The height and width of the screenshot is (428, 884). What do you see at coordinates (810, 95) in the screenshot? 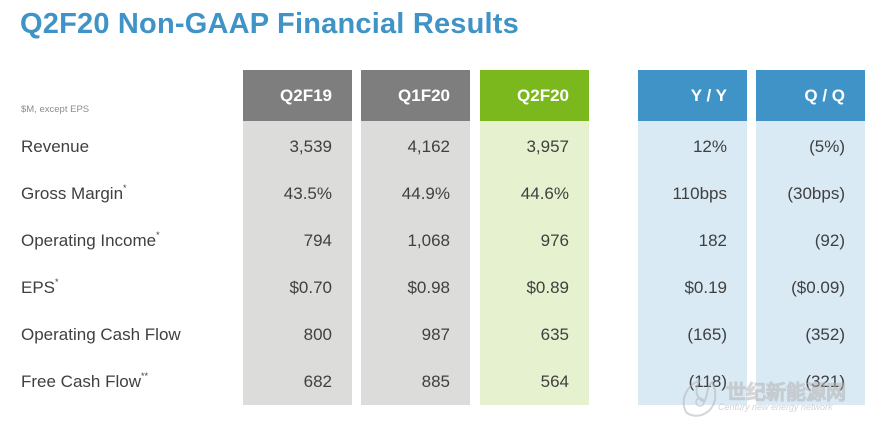
I see `column-header-qq: Q / Q` at bounding box center [810, 95].